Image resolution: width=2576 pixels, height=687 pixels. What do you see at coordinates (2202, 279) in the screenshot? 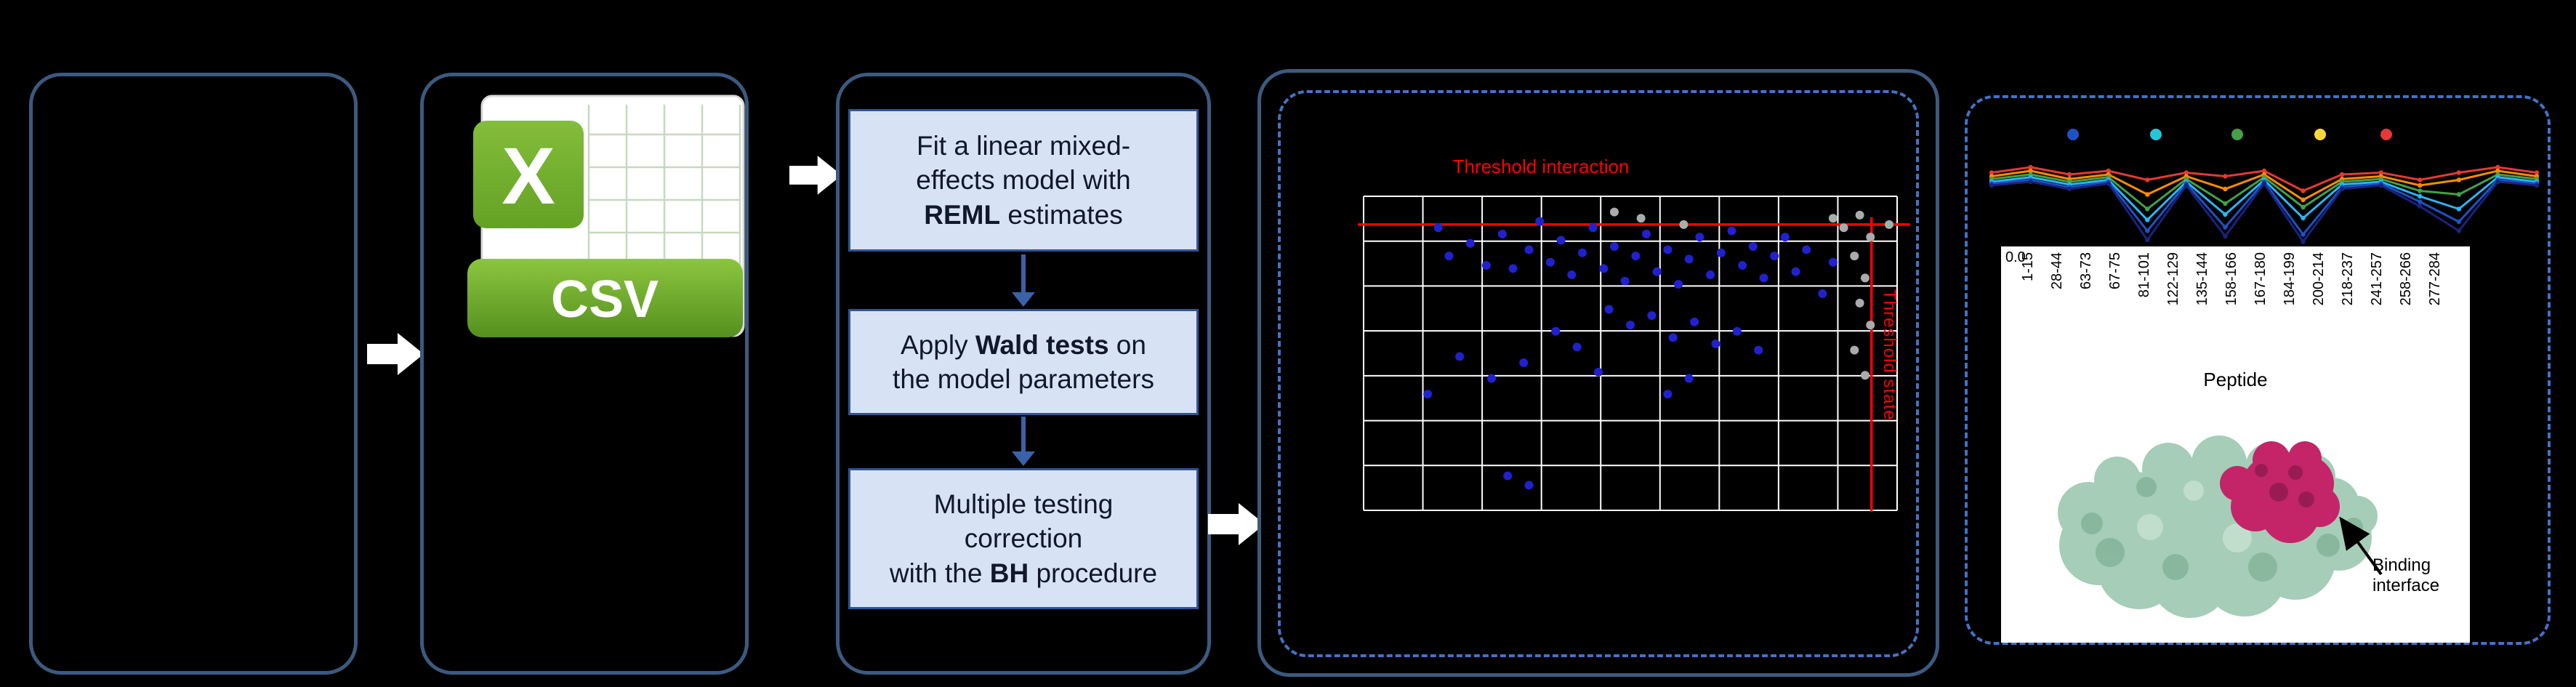
I see `peptide-tick-label: 135-144` at bounding box center [2202, 279].